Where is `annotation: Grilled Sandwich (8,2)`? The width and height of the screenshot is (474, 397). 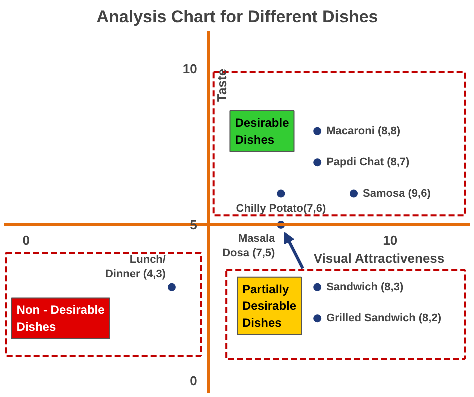 annotation: Grilled Sandwich (8,2) is located at coordinates (384, 318).